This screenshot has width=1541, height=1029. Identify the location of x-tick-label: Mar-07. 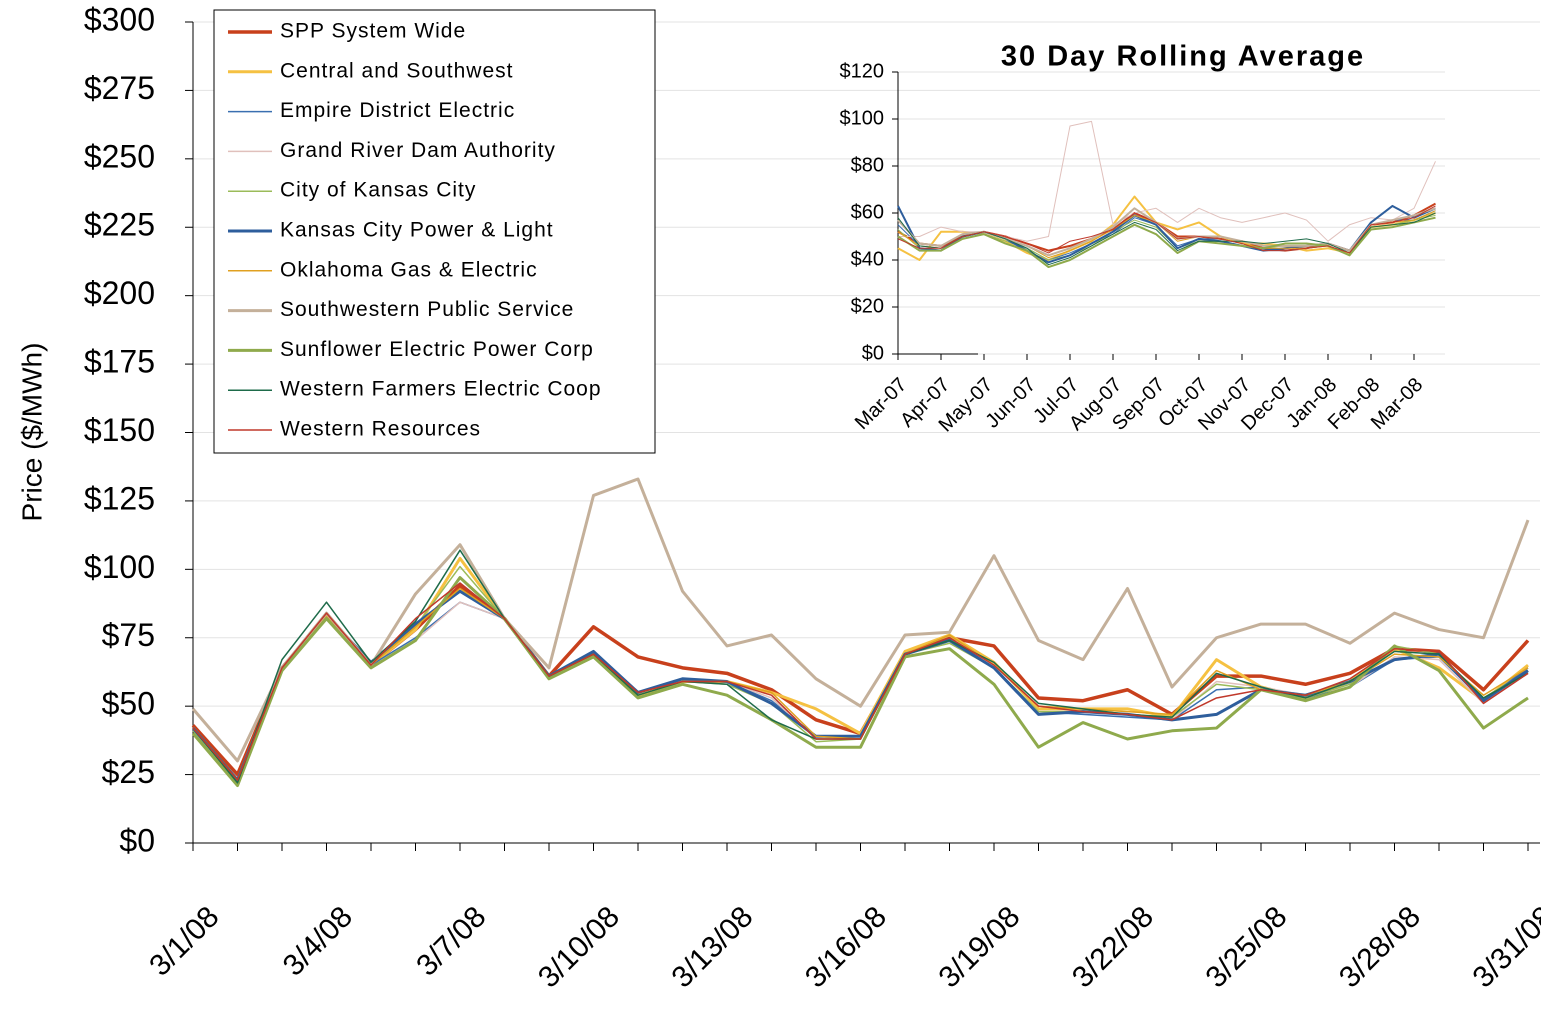
(881, 404).